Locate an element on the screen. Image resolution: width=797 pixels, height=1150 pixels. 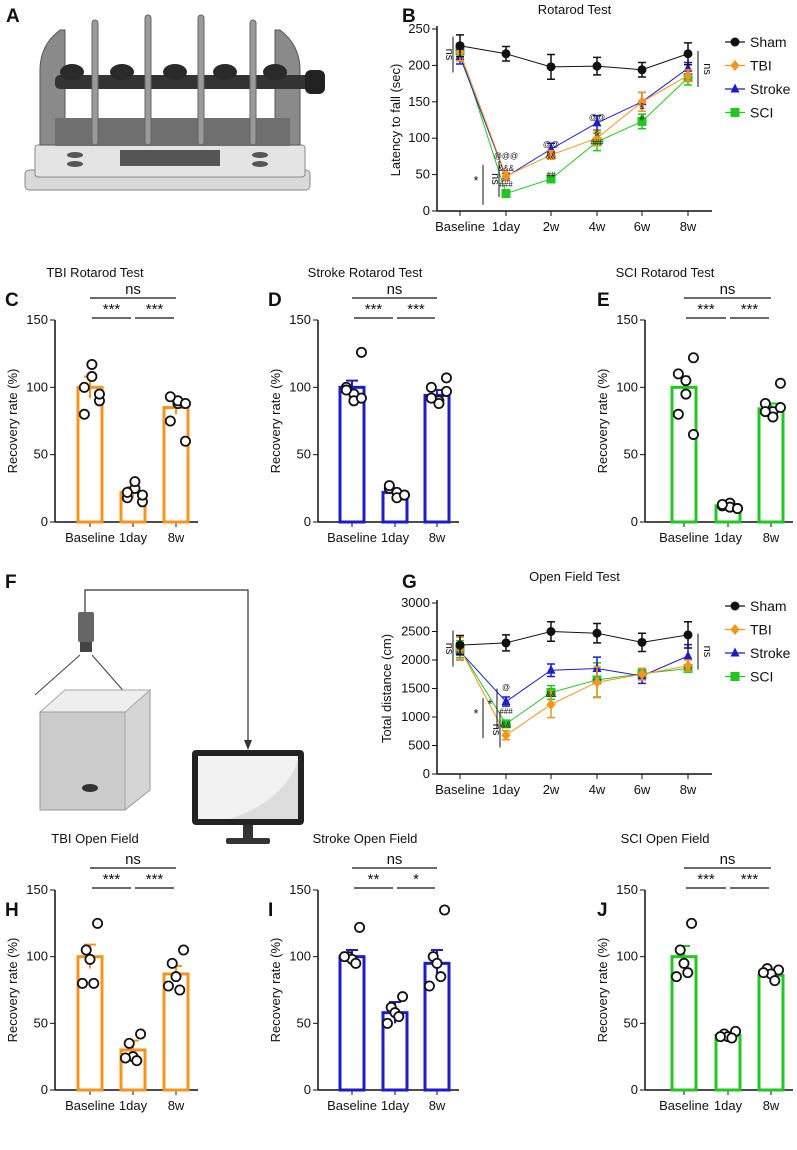
legend-label: Stroke is located at coordinates (770, 653).